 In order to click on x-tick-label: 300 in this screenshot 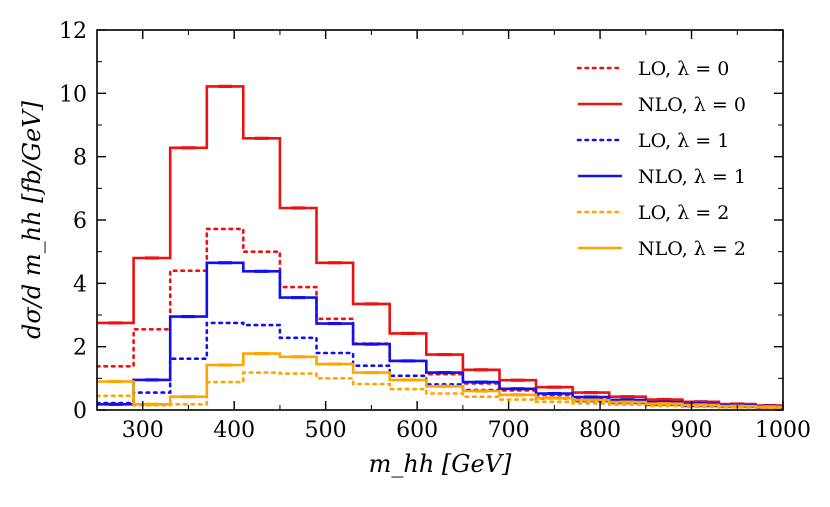, I will do `click(143, 430)`.